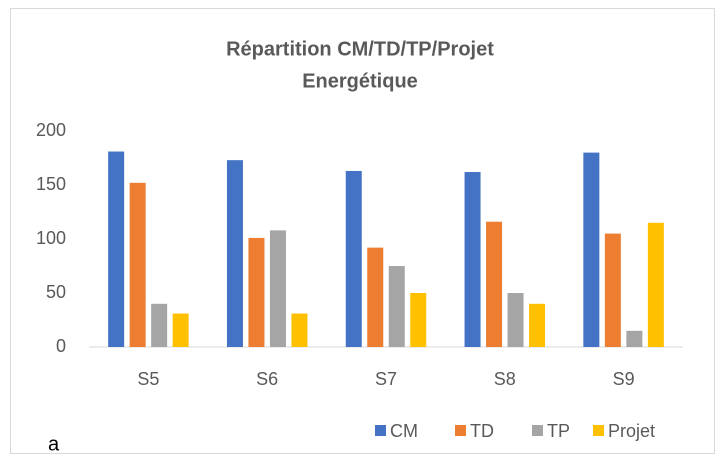 This screenshot has height=462, width=721. I want to click on x-tick-label: S7, so click(386, 379).